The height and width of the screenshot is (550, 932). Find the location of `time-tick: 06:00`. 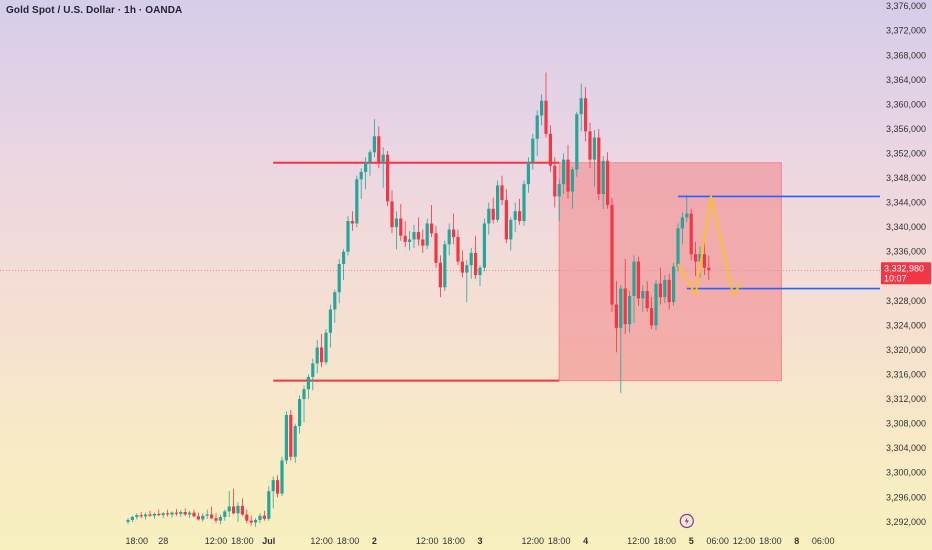

time-tick: 06:00 is located at coordinates (823, 541).